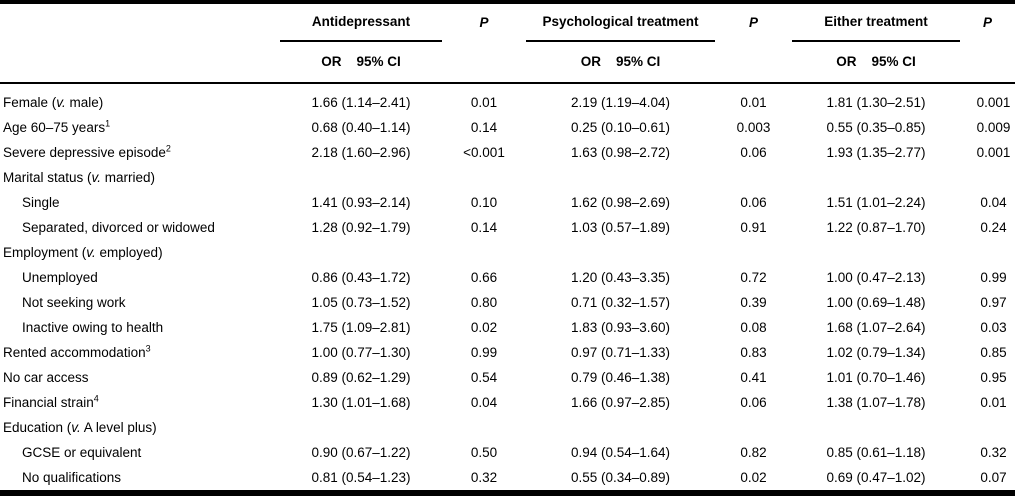  I want to click on or-ci-cell: 1.02 (0.79–1.34), so click(876, 352).